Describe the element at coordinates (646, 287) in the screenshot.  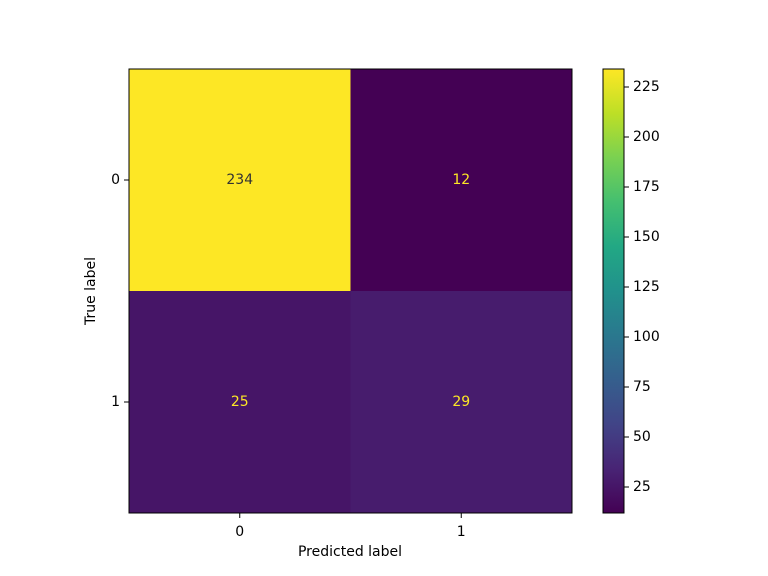
I see `colorbar-tick-label: 125` at that location.